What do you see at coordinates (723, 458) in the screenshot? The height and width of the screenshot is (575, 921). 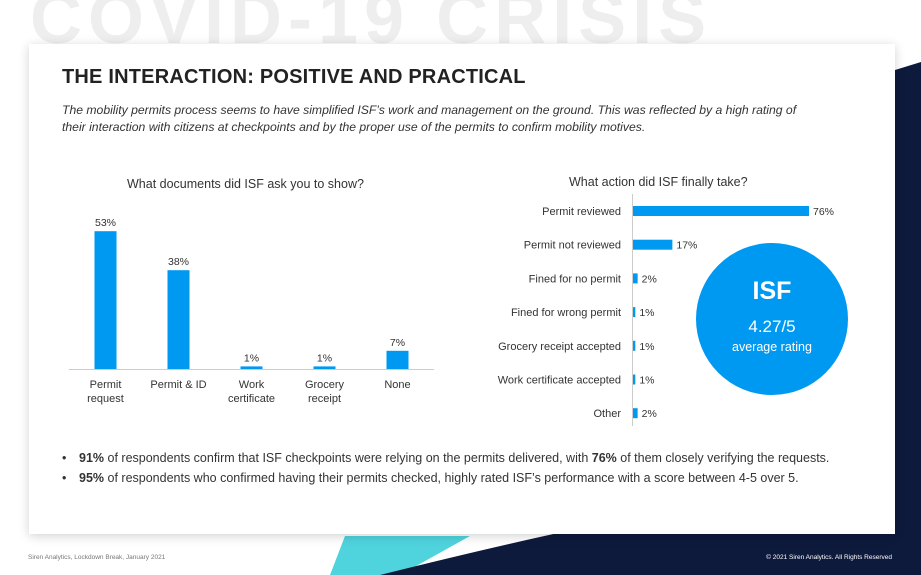 I see `finding-text: of them closely verifying the requests.` at bounding box center [723, 458].